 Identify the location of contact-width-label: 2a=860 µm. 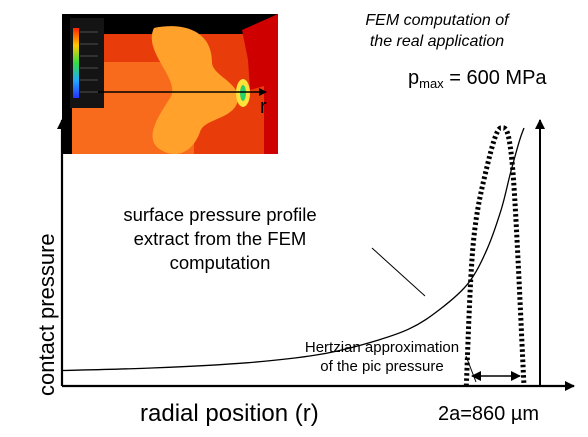
(489, 414).